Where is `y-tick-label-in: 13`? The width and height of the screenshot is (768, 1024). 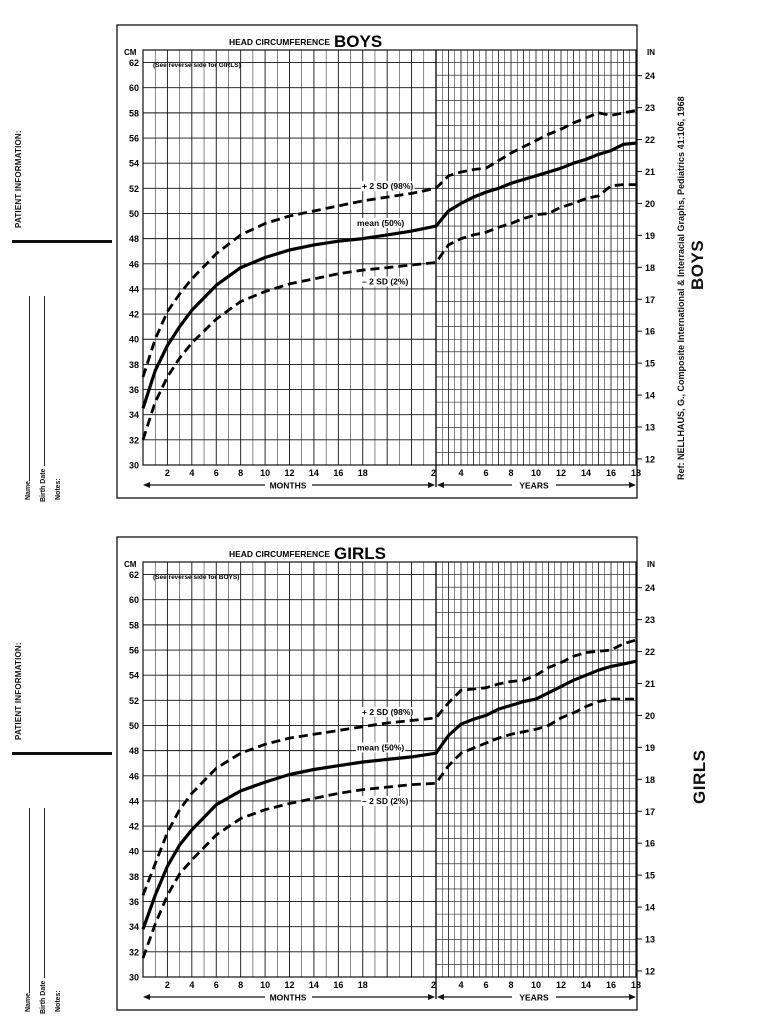 y-tick-label-in: 13 is located at coordinates (650, 428).